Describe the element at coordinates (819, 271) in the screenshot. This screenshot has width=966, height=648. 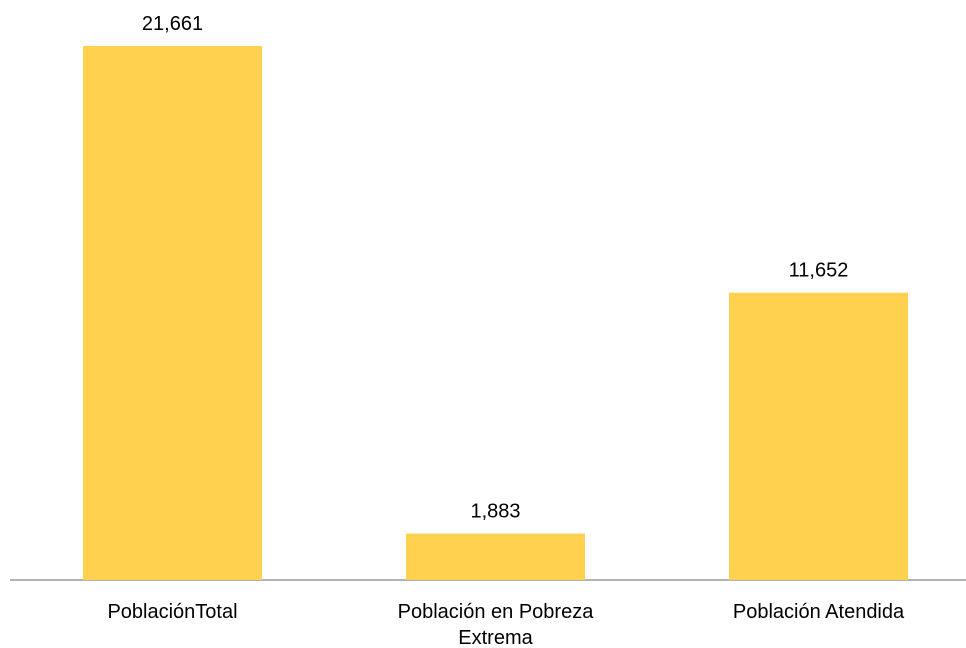
I see `value-label: 11,652` at that location.